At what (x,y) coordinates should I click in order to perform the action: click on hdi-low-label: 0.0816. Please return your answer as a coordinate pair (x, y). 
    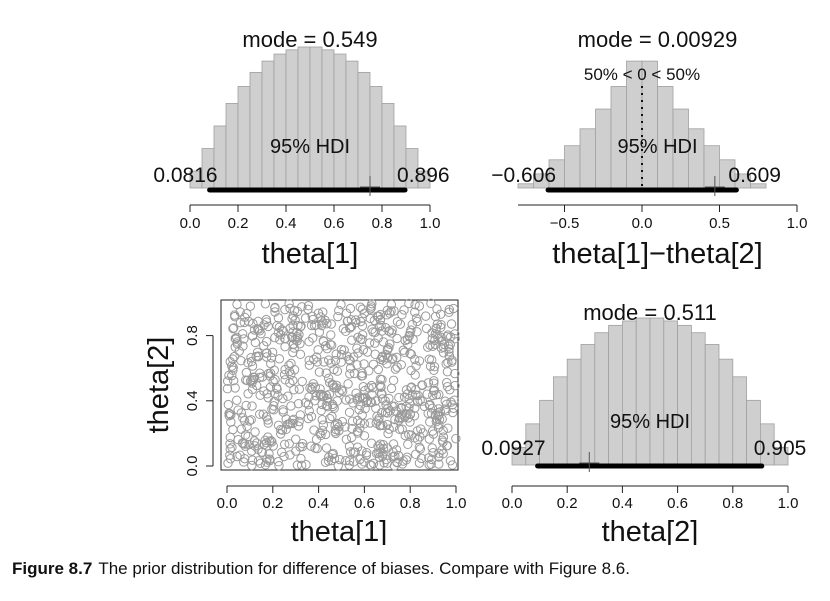
    Looking at the image, I should click on (185, 175).